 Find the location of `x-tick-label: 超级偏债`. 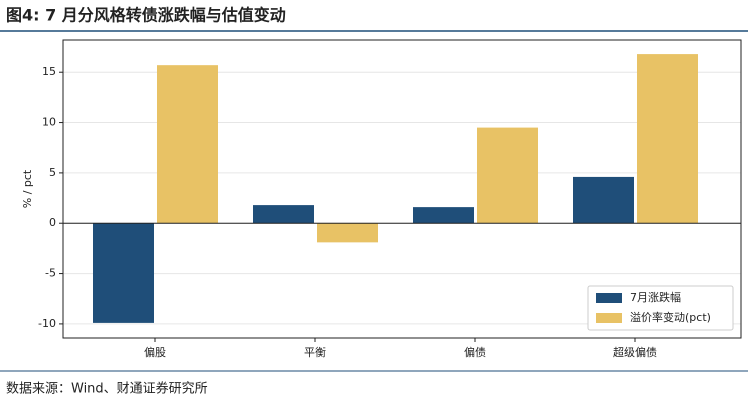

x-tick-label: 超级偏债 is located at coordinates (635, 352).